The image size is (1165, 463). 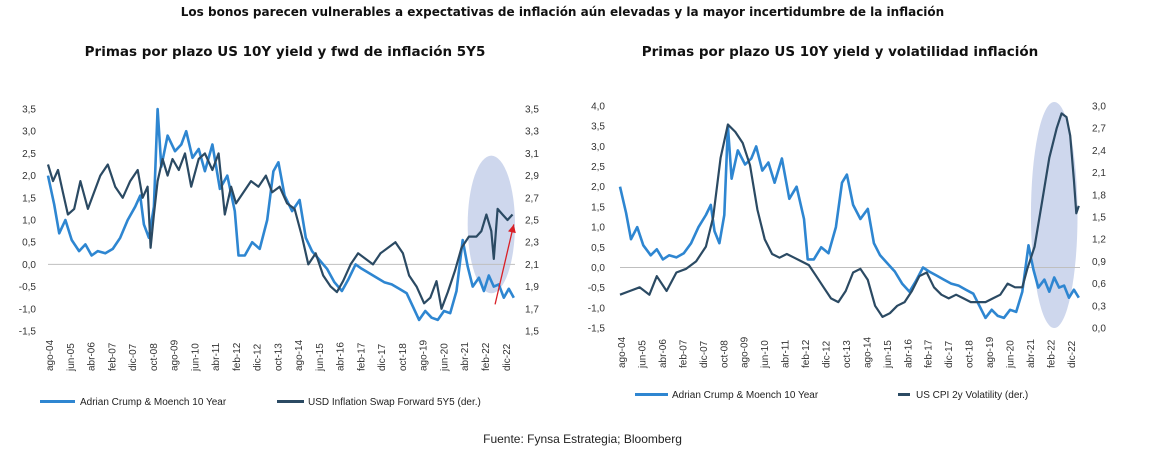 I want to click on legend-label: US CPI 2y Volatility (der.), so click(x=972, y=395).